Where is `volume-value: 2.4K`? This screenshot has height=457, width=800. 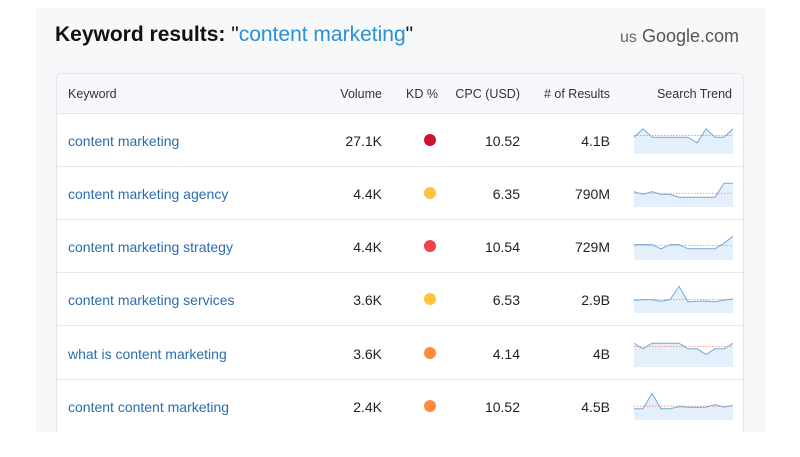
volume-value: 2.4K is located at coordinates (367, 407).